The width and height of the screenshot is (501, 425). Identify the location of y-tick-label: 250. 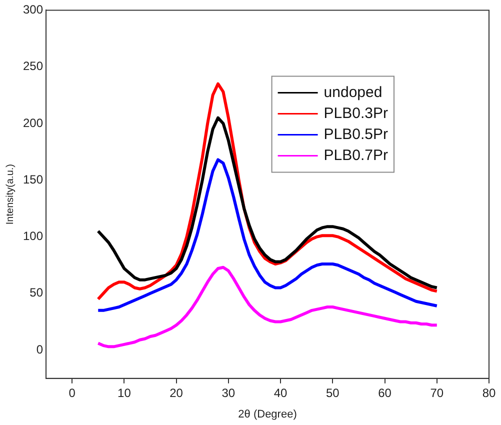
(33, 66).